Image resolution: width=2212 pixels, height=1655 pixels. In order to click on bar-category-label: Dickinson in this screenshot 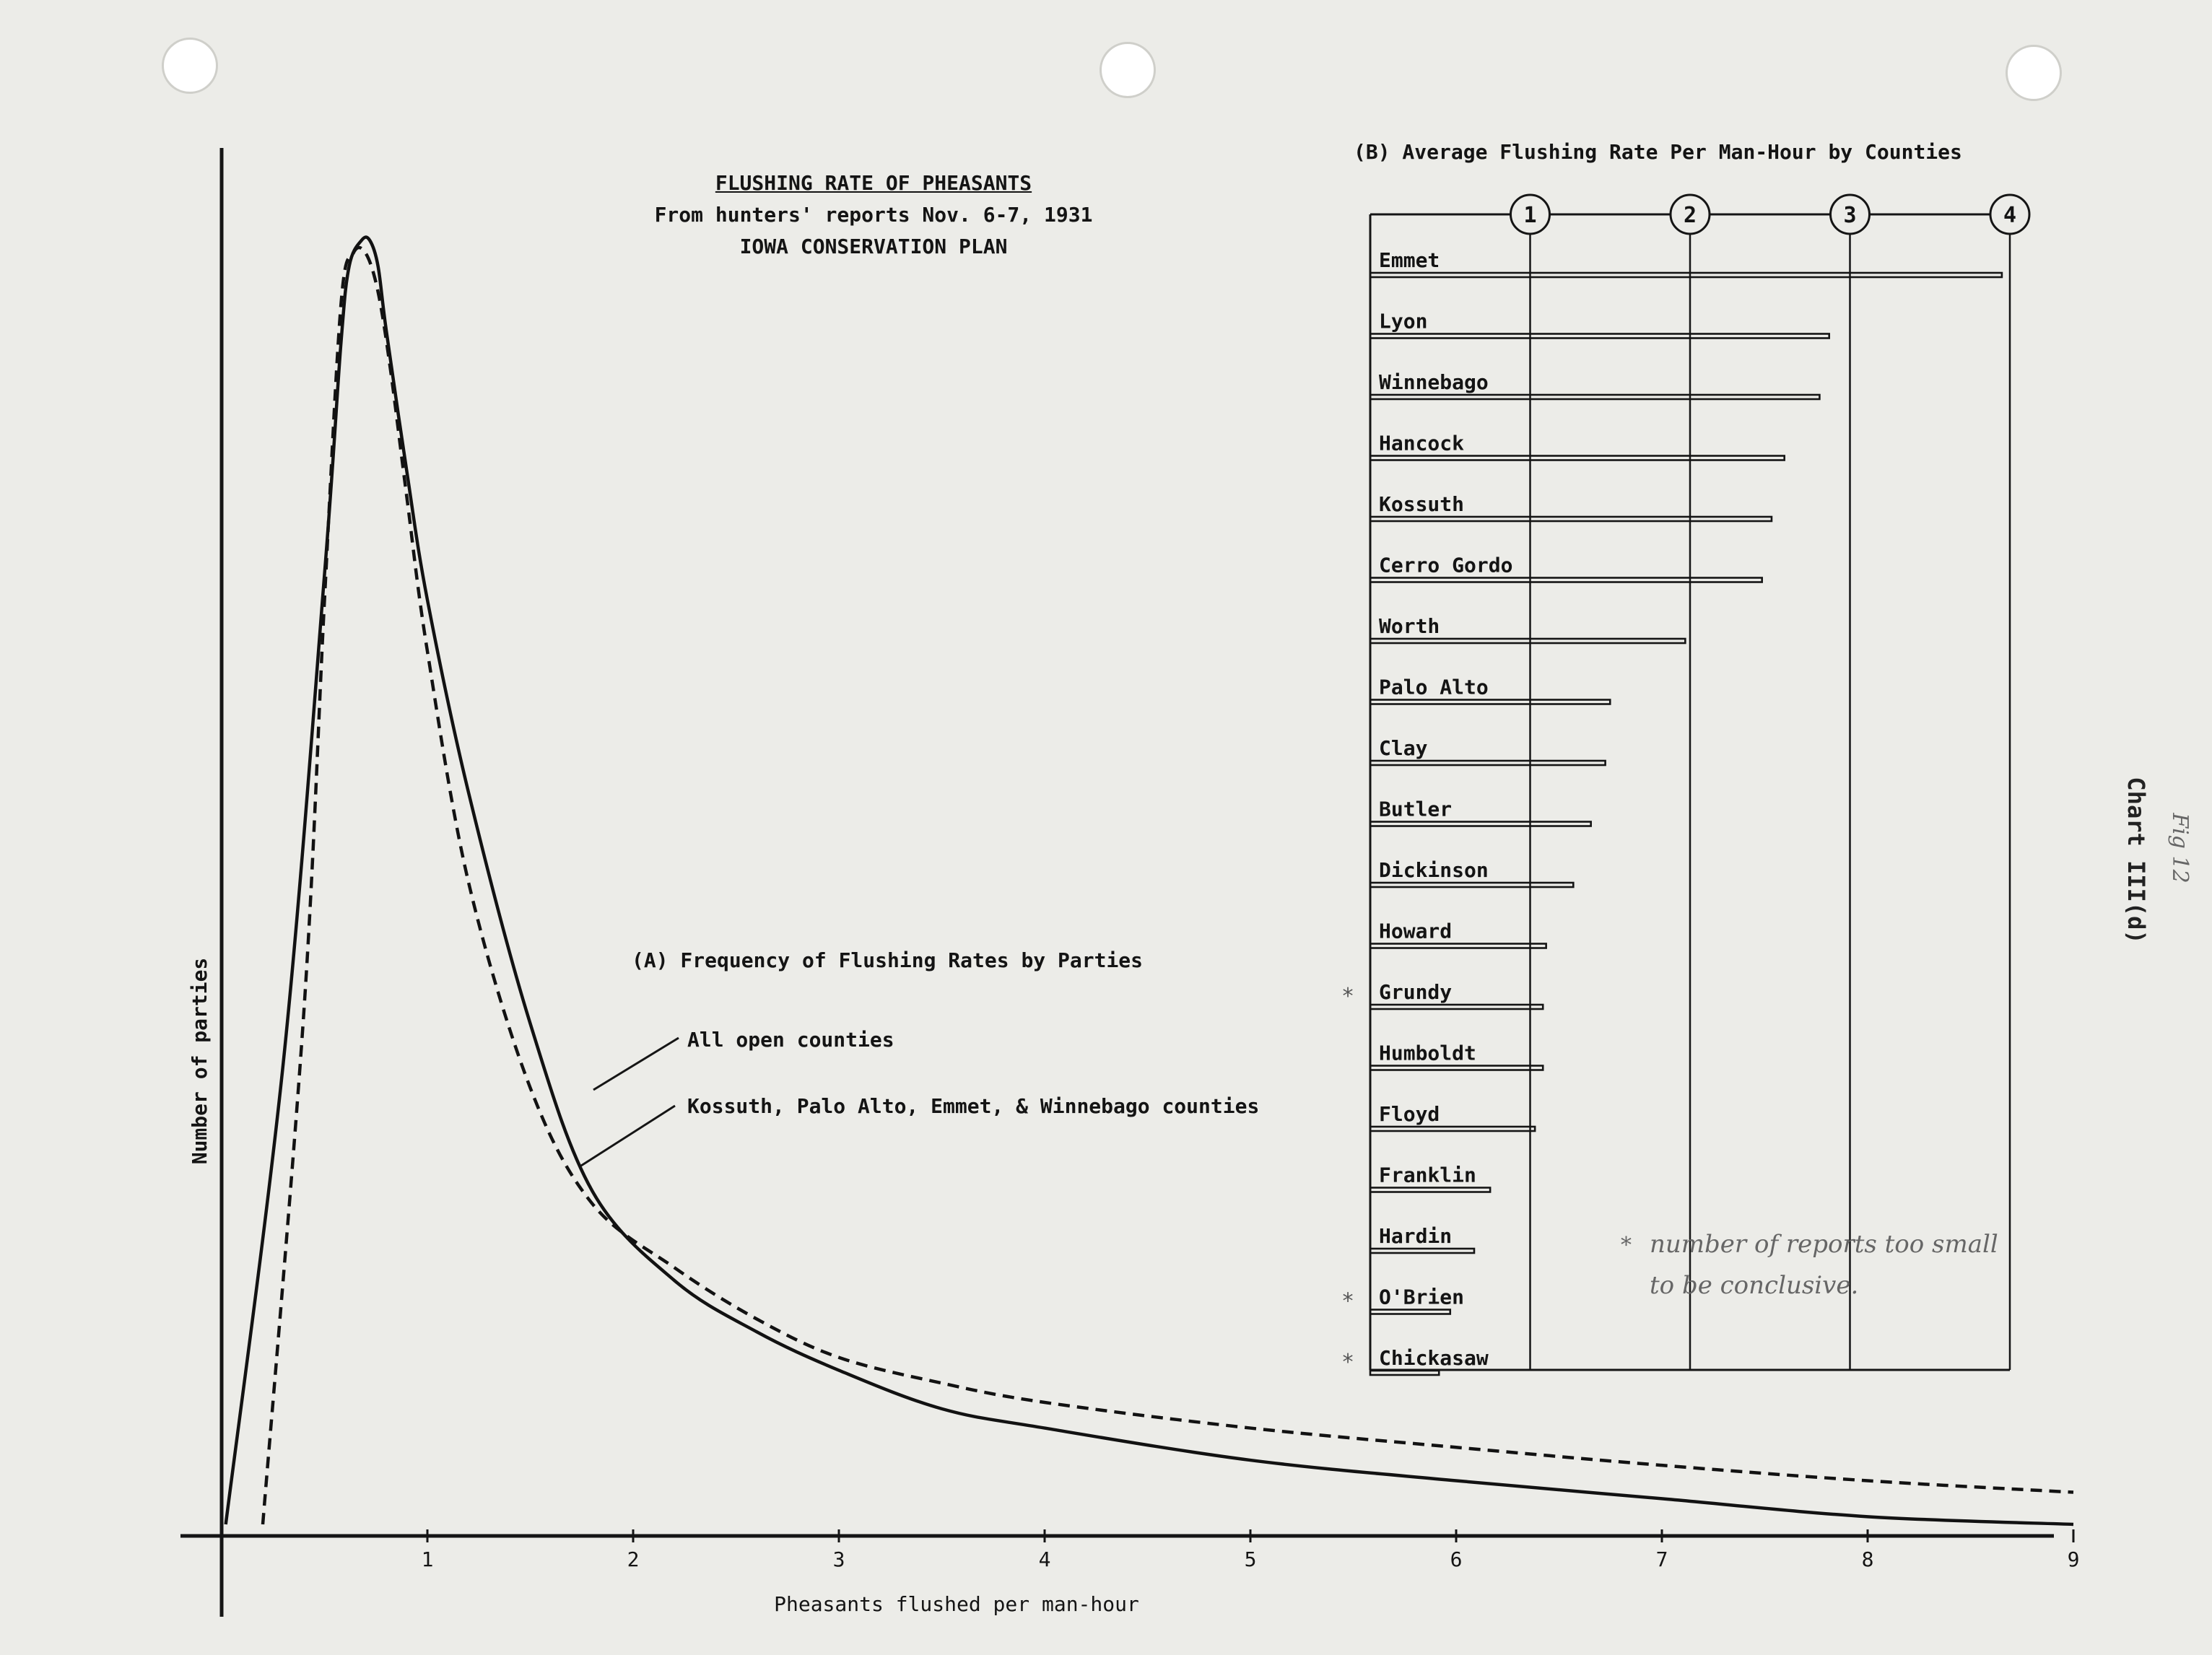, I will do `click(1434, 870)`.